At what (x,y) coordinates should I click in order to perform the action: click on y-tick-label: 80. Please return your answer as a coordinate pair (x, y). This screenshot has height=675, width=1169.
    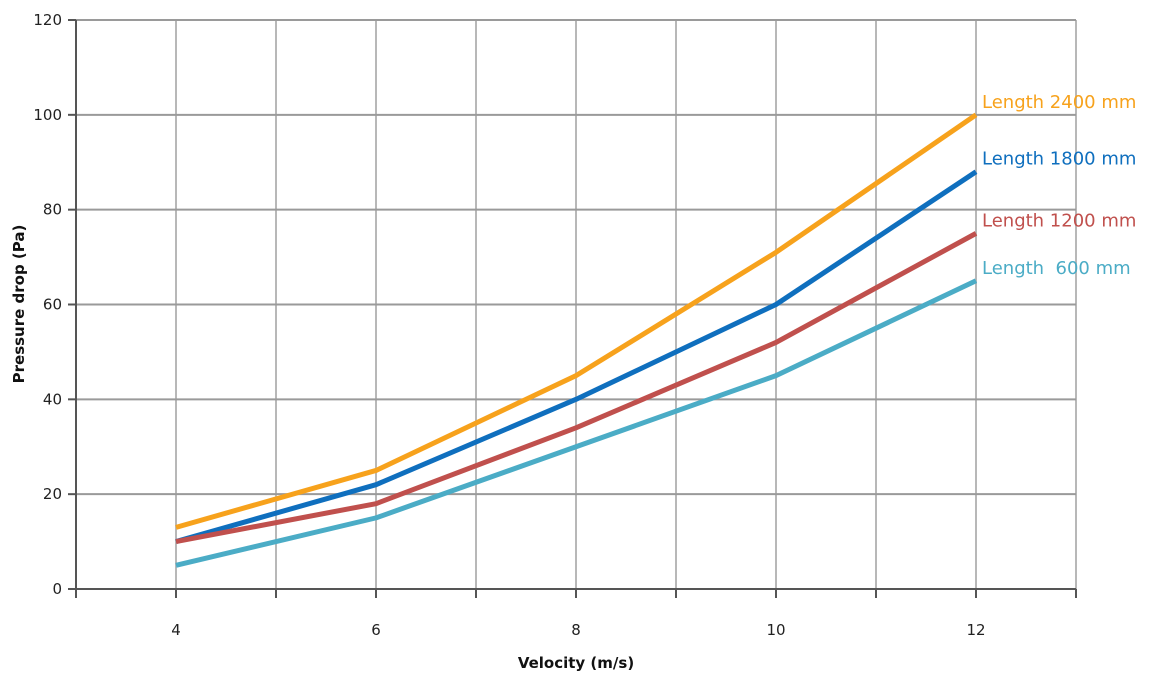
    Looking at the image, I should click on (52, 210).